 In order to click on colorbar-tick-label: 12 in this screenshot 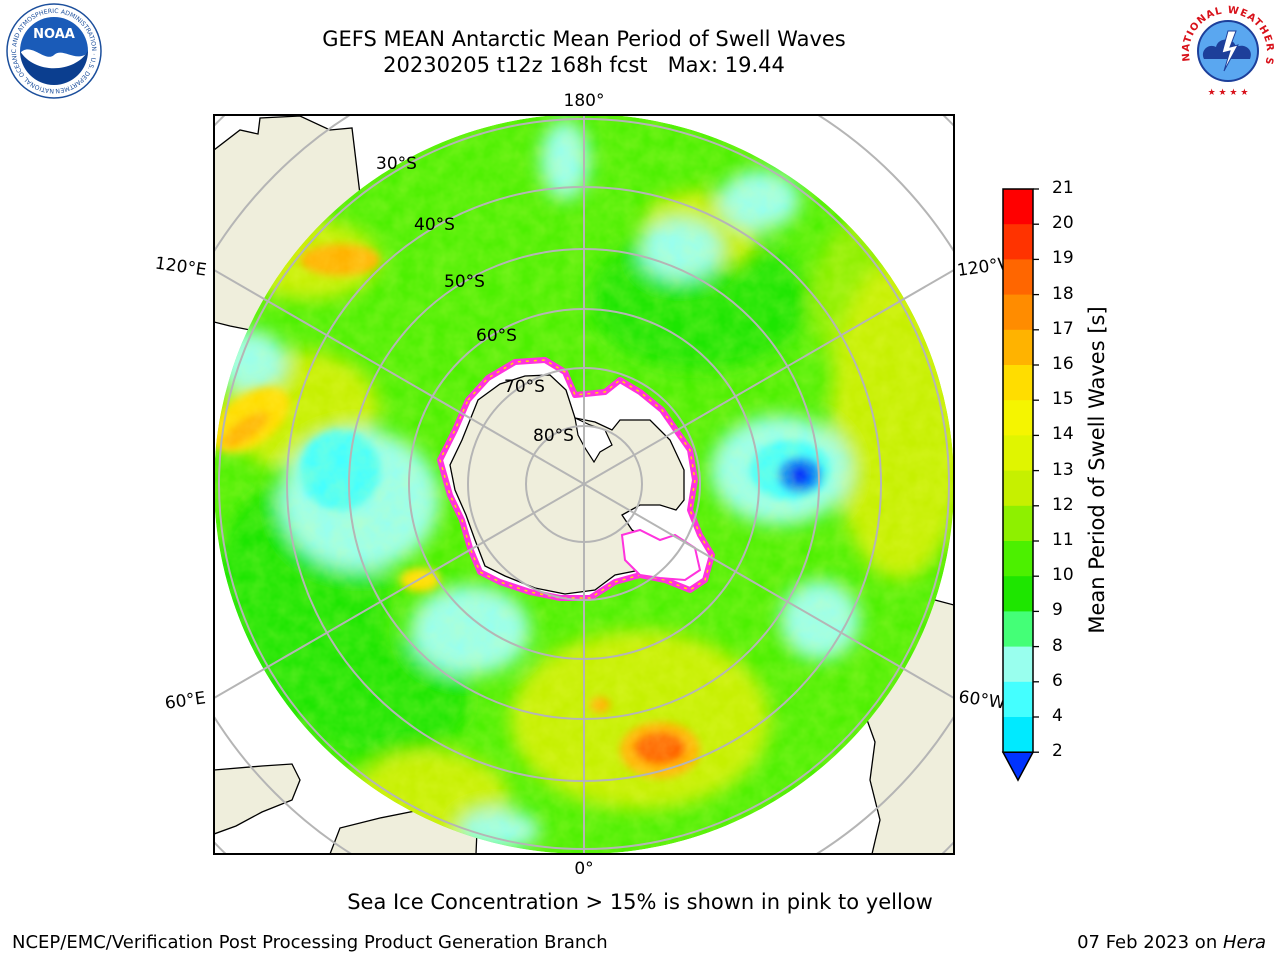, I will do `click(1063, 504)`.